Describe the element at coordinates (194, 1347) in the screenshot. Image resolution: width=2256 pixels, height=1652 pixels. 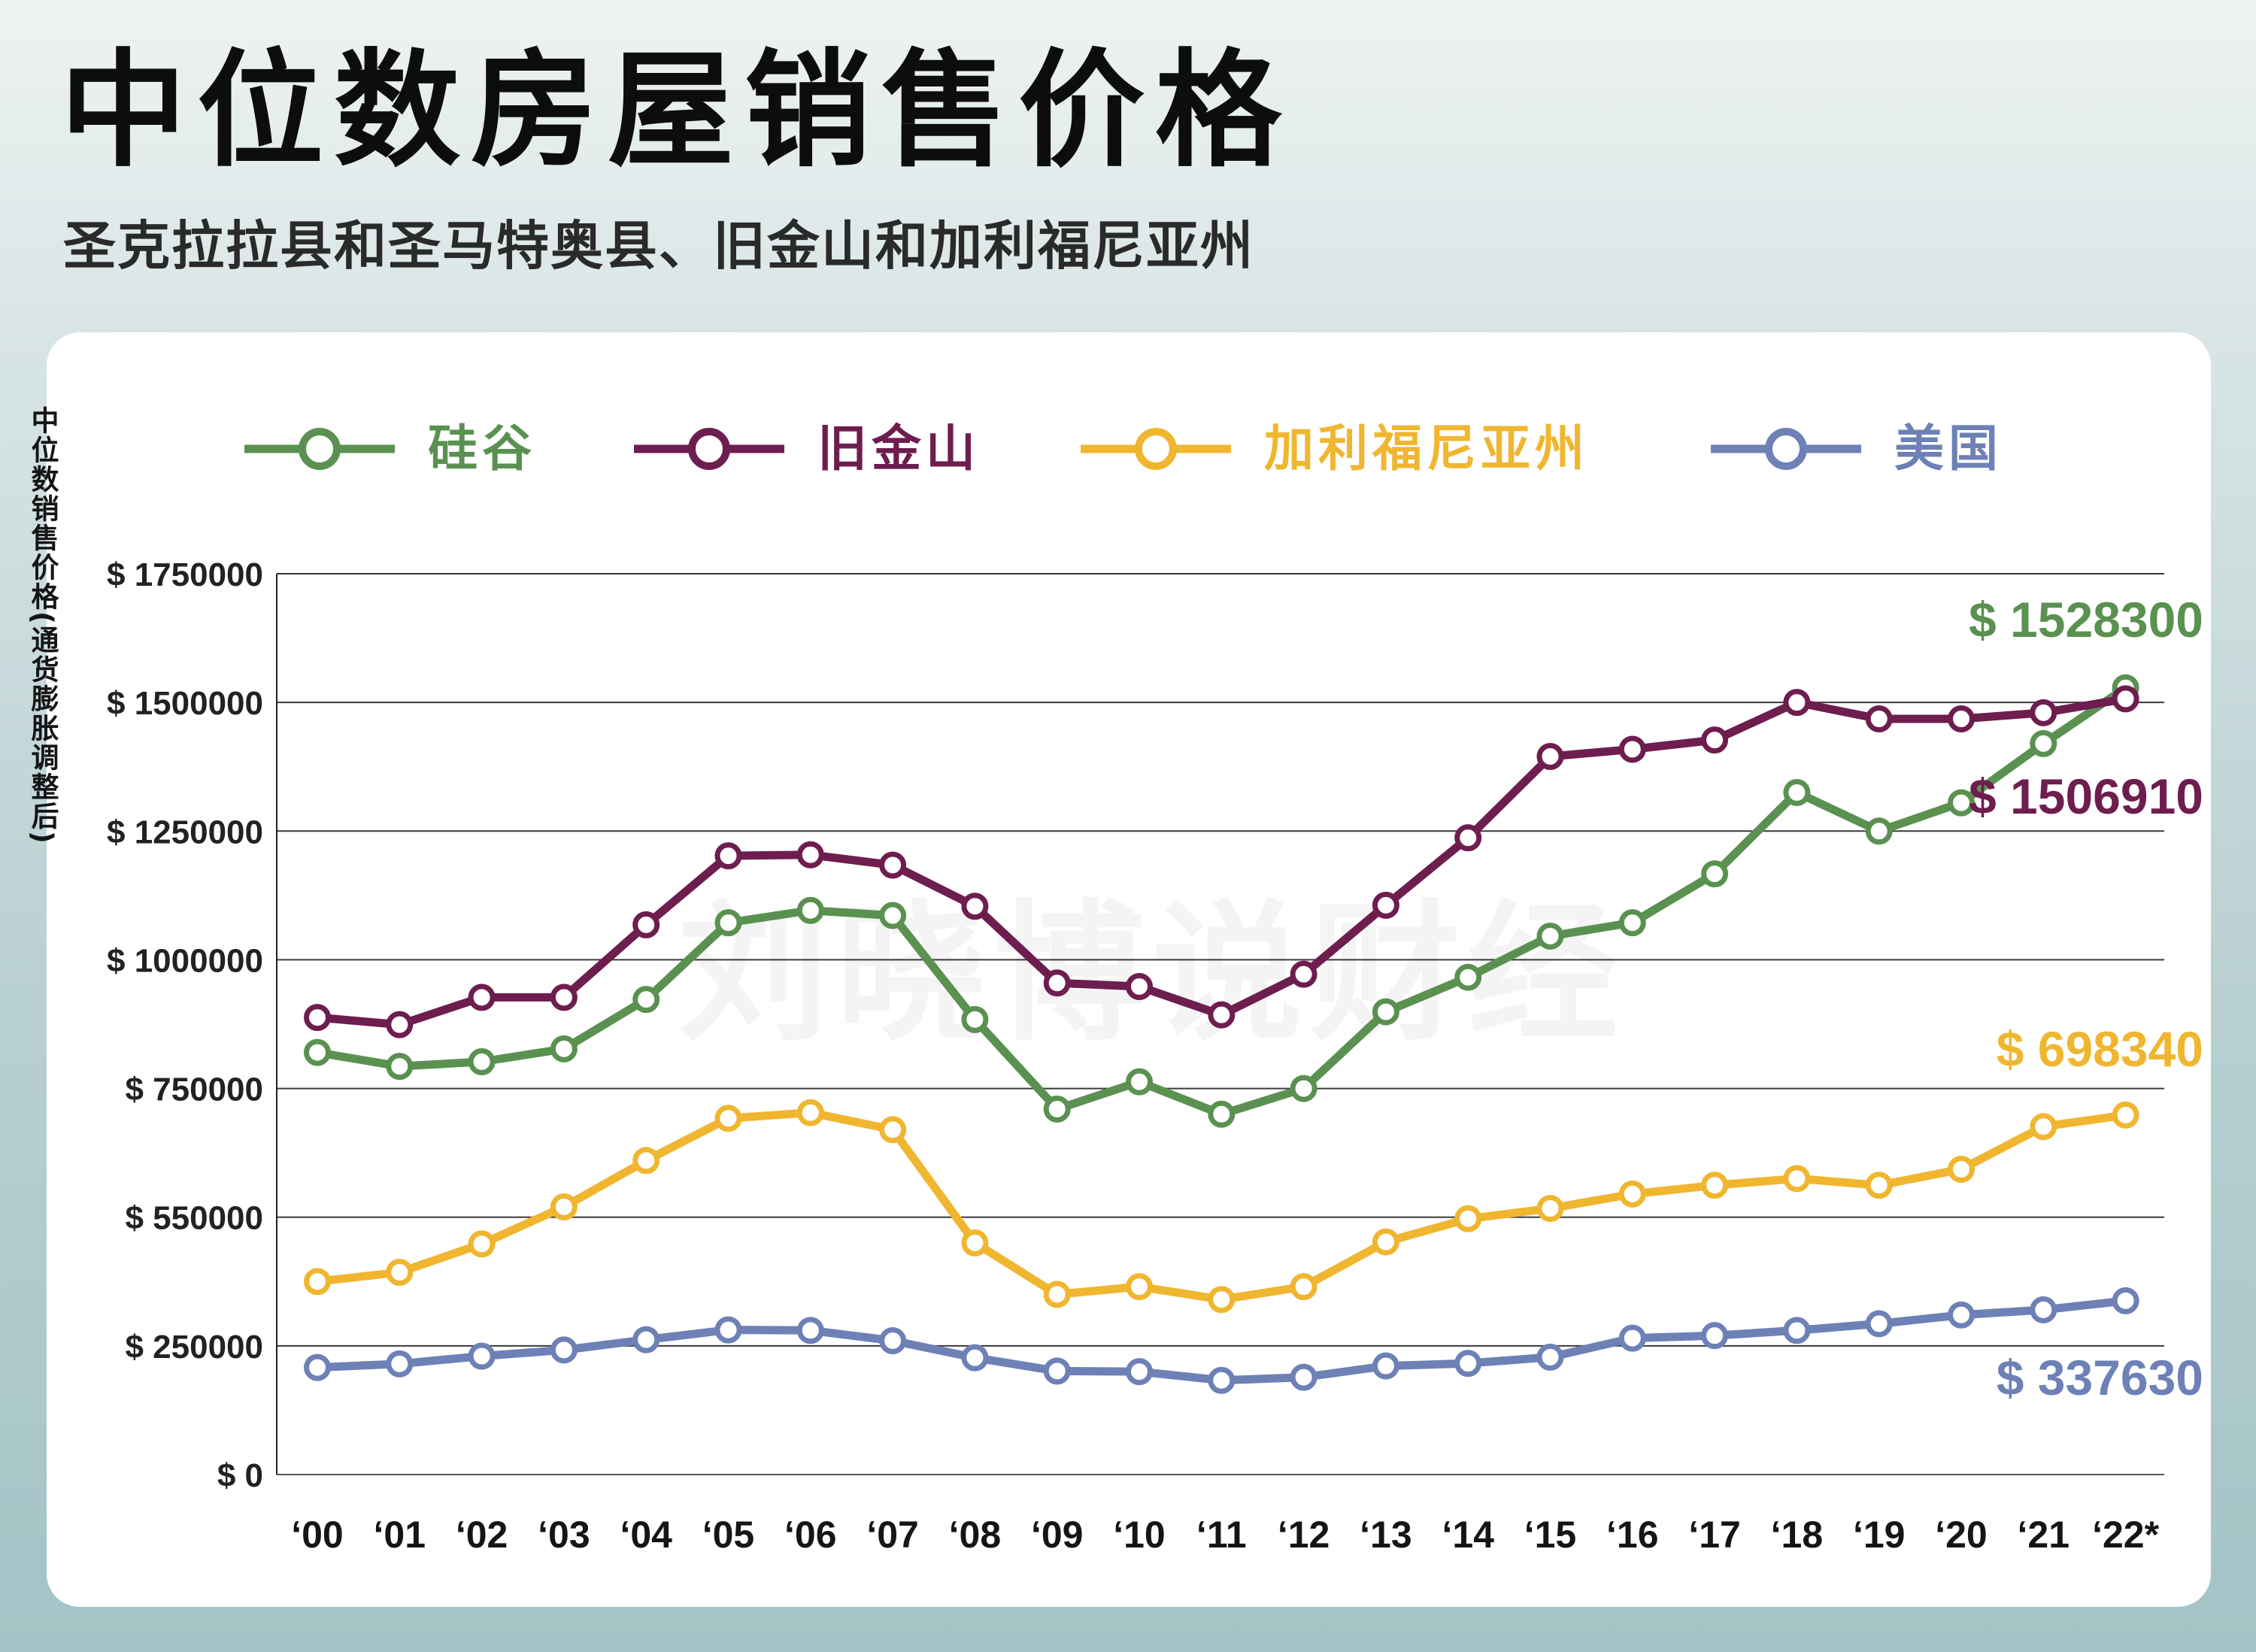
I see `y-tick-label: $ 250000` at that location.